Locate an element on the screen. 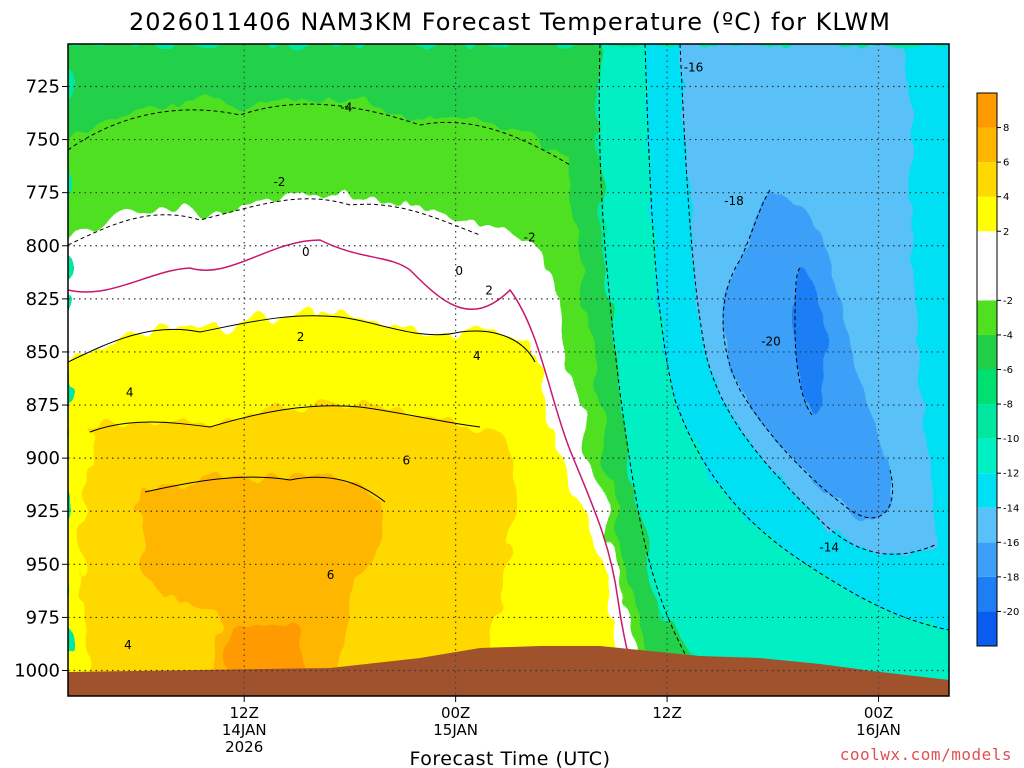 Image resolution: width=1024 pixels, height=768 pixels. y-tick-label: 825 is located at coordinates (43, 299).